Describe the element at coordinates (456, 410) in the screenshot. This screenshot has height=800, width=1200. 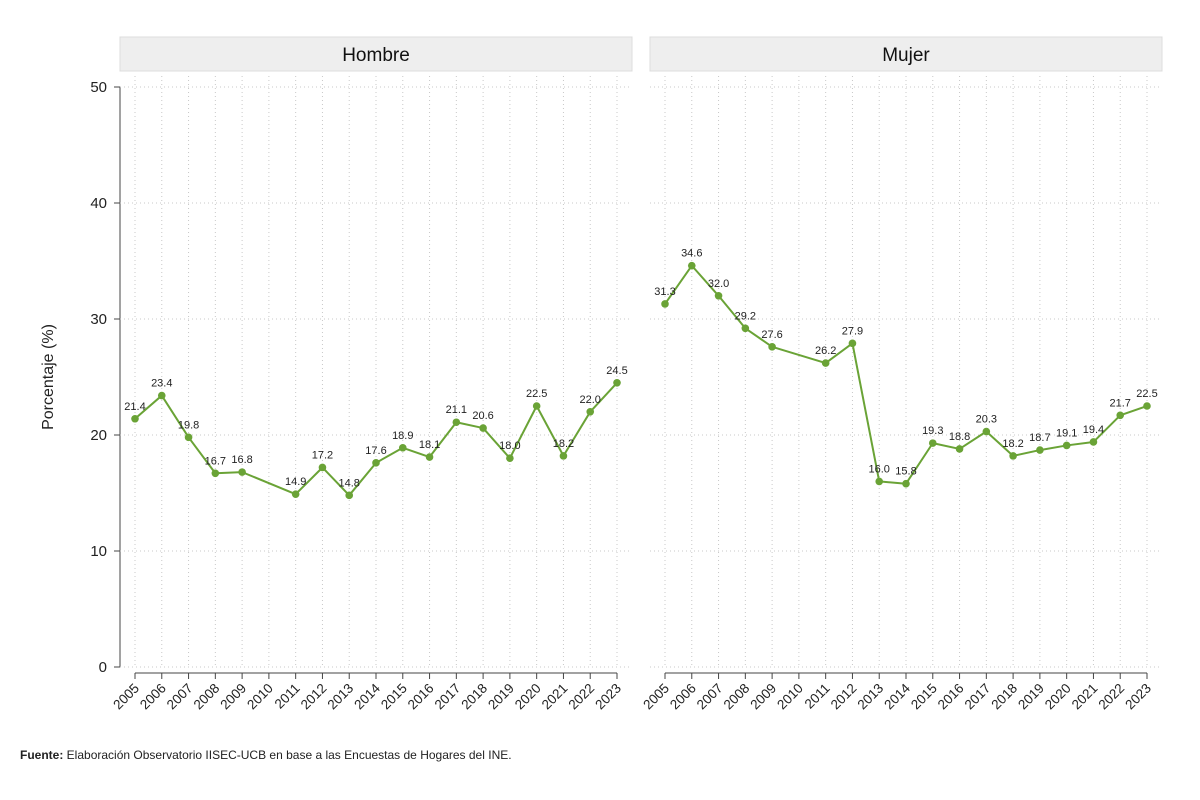
I see `data-label: 21.1` at that location.